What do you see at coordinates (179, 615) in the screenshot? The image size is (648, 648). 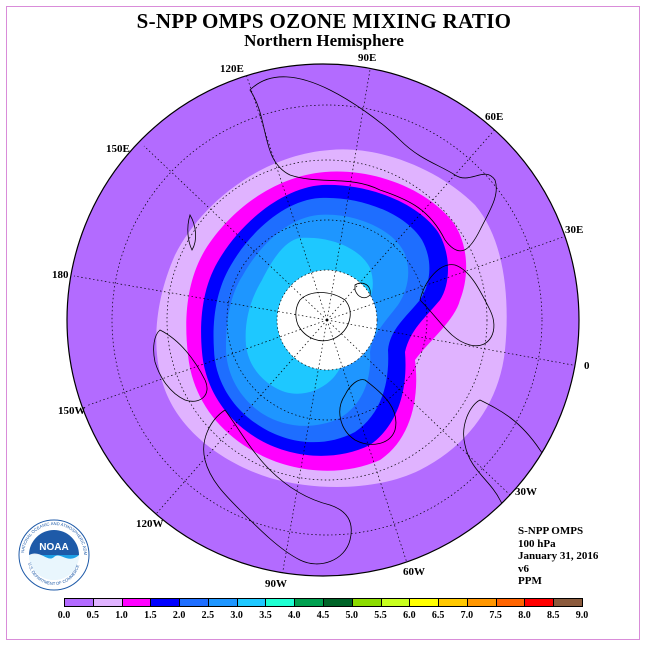 I see `colorbar-tick-label: 2.0` at bounding box center [179, 615].